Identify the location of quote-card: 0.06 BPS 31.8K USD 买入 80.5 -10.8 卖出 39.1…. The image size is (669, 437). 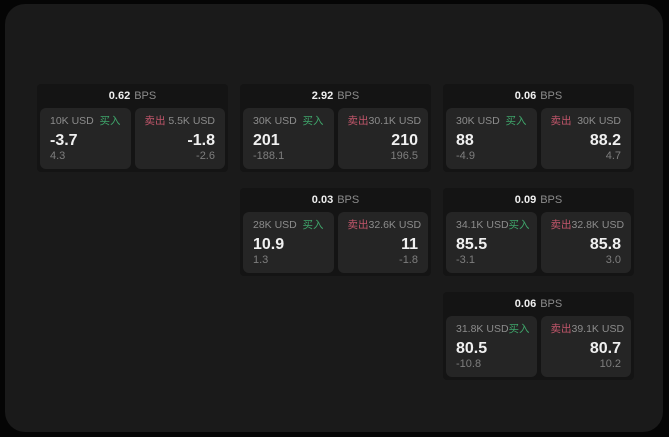
(538, 336).